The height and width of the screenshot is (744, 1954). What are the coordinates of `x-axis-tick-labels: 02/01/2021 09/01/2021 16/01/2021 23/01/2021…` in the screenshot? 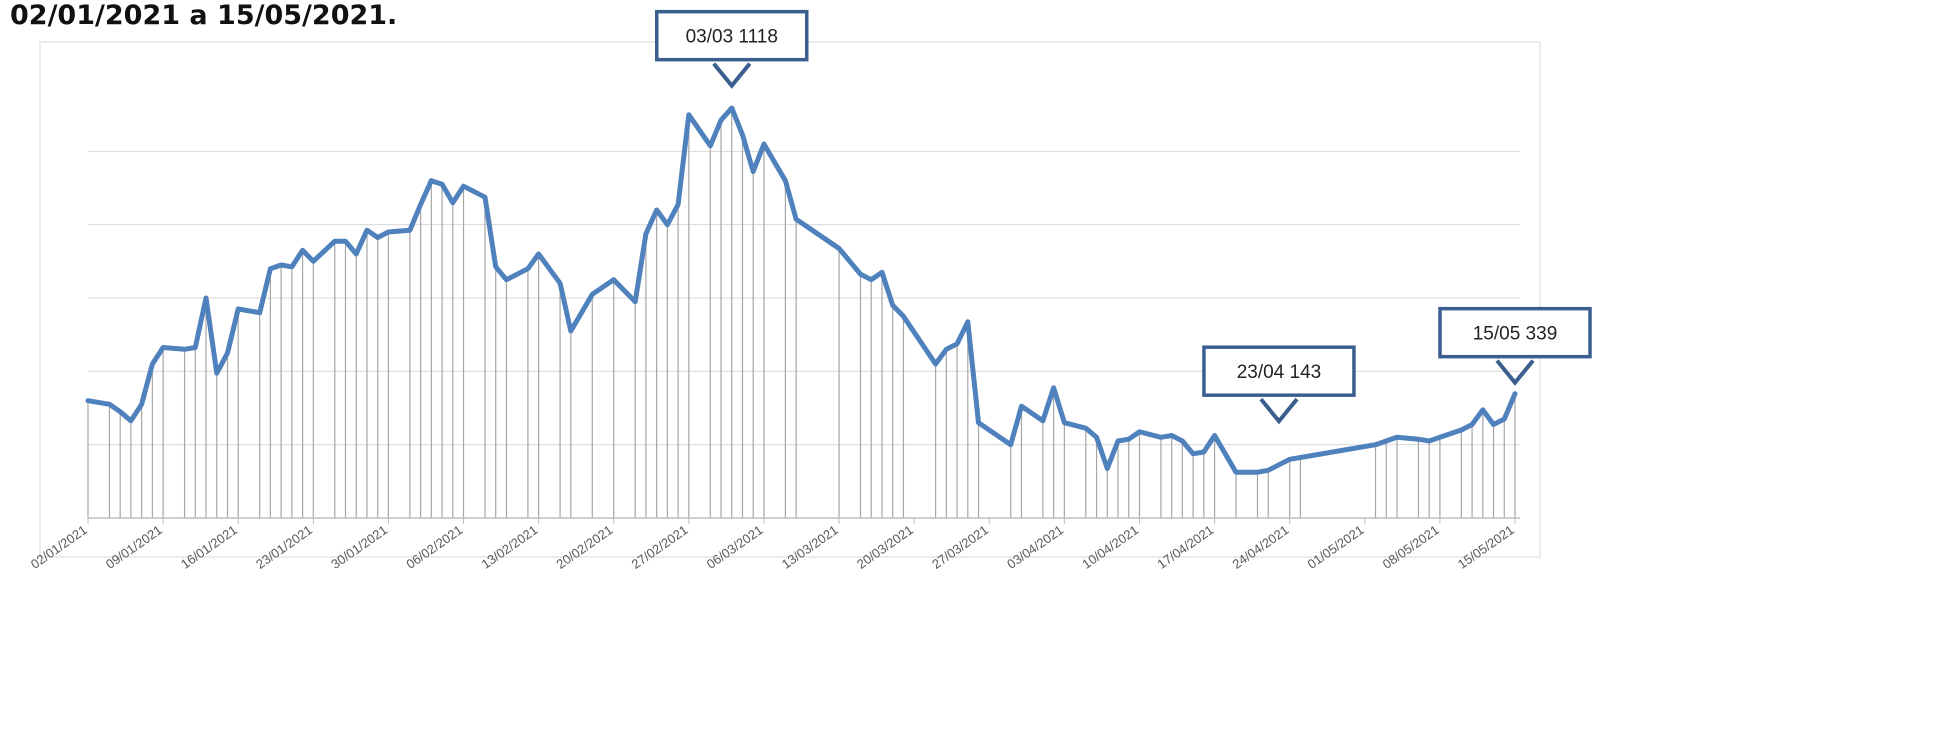 It's located at (772, 547).